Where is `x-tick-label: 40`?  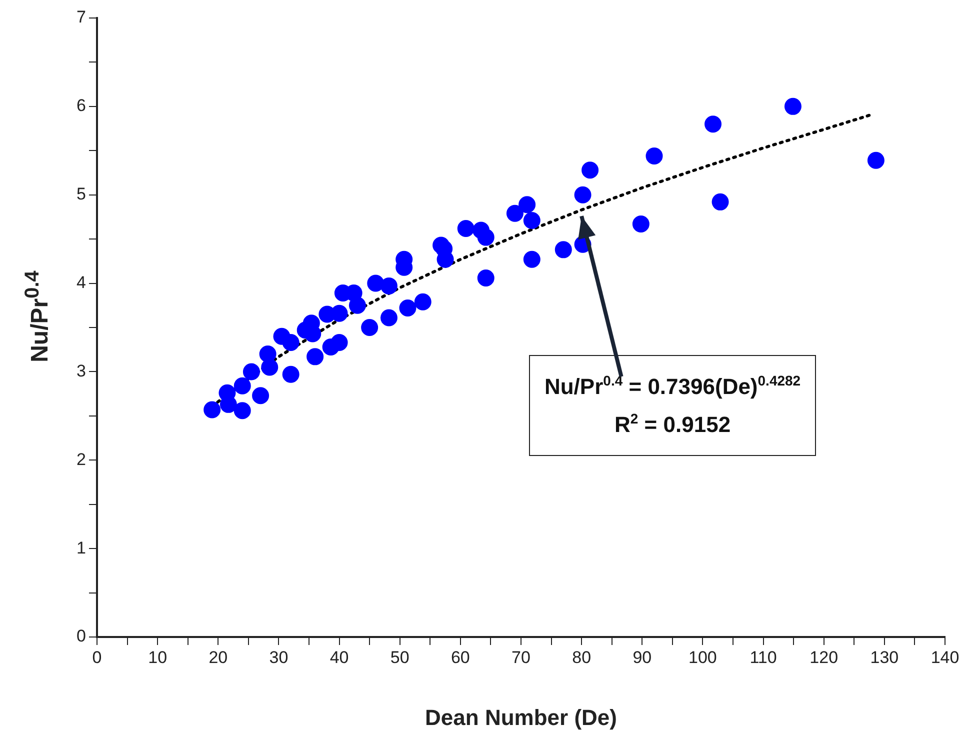
x-tick-label: 40 is located at coordinates (339, 657).